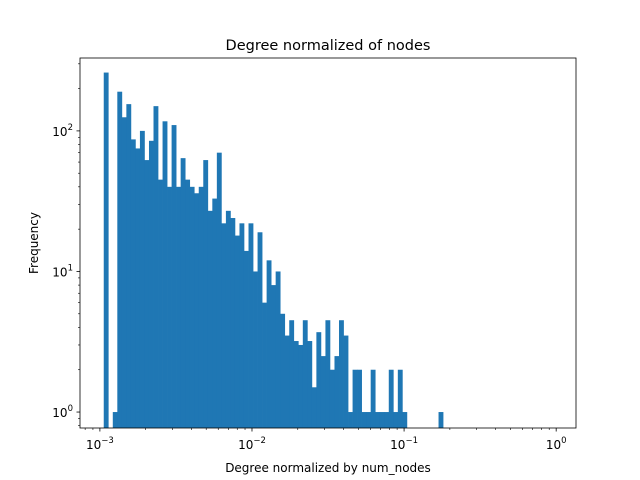 Image resolution: width=640 pixels, height=480 pixels. I want to click on y-ticks-group: 10⁰ 10¹ 10², so click(66, 244).